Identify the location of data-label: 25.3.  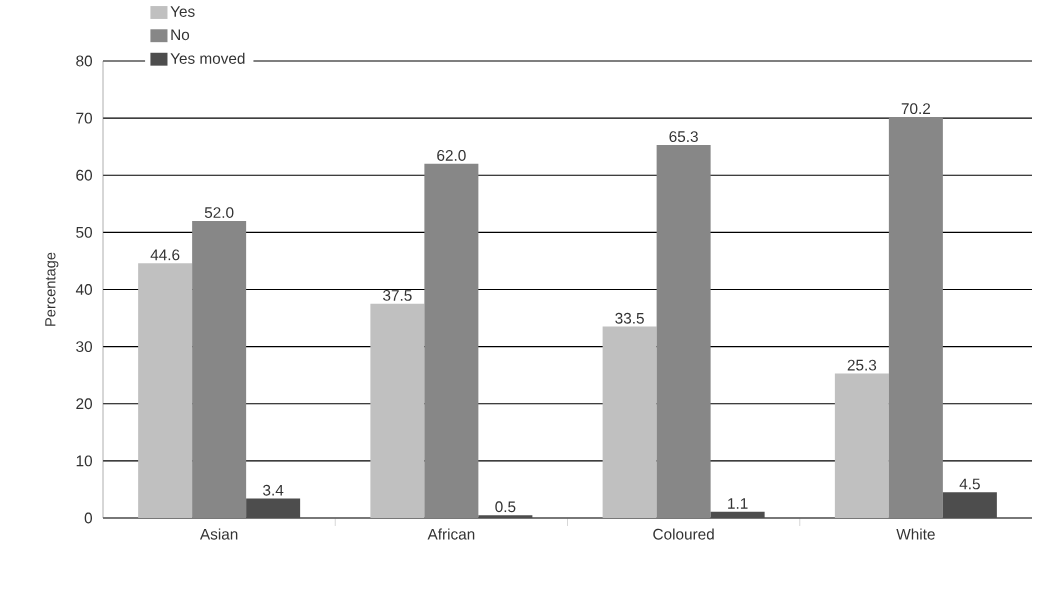
(862, 365).